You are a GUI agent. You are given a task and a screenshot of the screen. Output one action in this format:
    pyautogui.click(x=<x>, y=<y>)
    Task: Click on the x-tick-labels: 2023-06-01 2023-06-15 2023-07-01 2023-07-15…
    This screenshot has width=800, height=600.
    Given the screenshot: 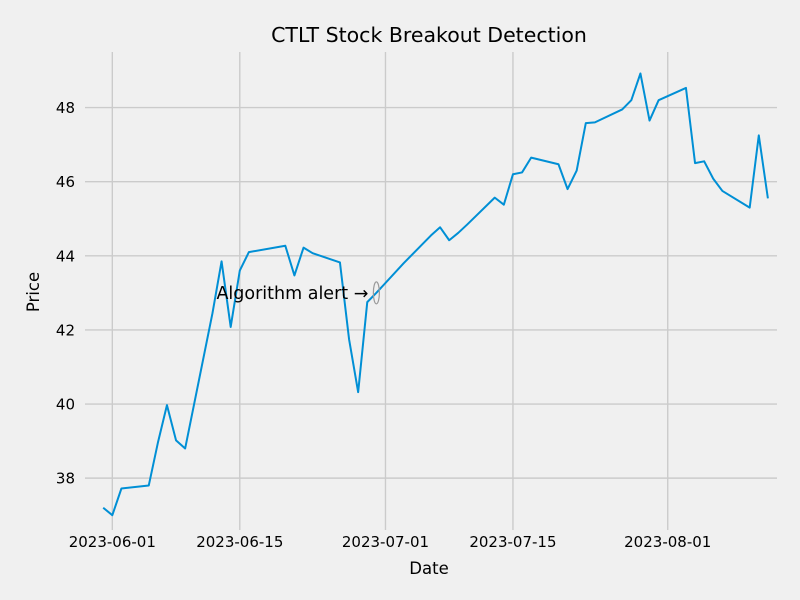 What is the action you would take?
    pyautogui.click(x=390, y=542)
    